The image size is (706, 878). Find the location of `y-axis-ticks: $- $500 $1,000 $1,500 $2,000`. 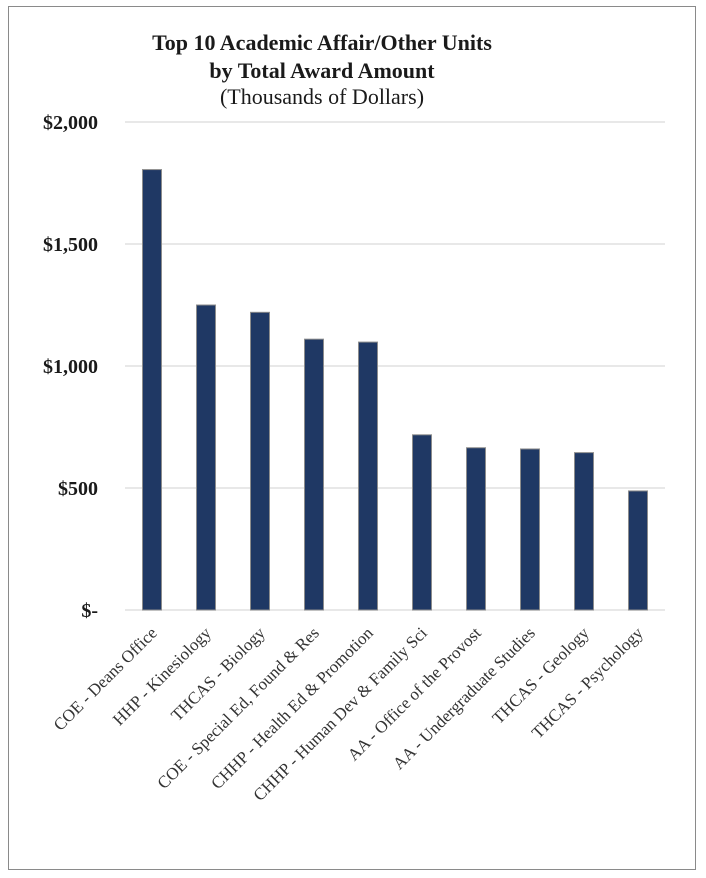

y-axis-ticks: $- $500 $1,000 $1,500 $2,000 is located at coordinates (70, 367).